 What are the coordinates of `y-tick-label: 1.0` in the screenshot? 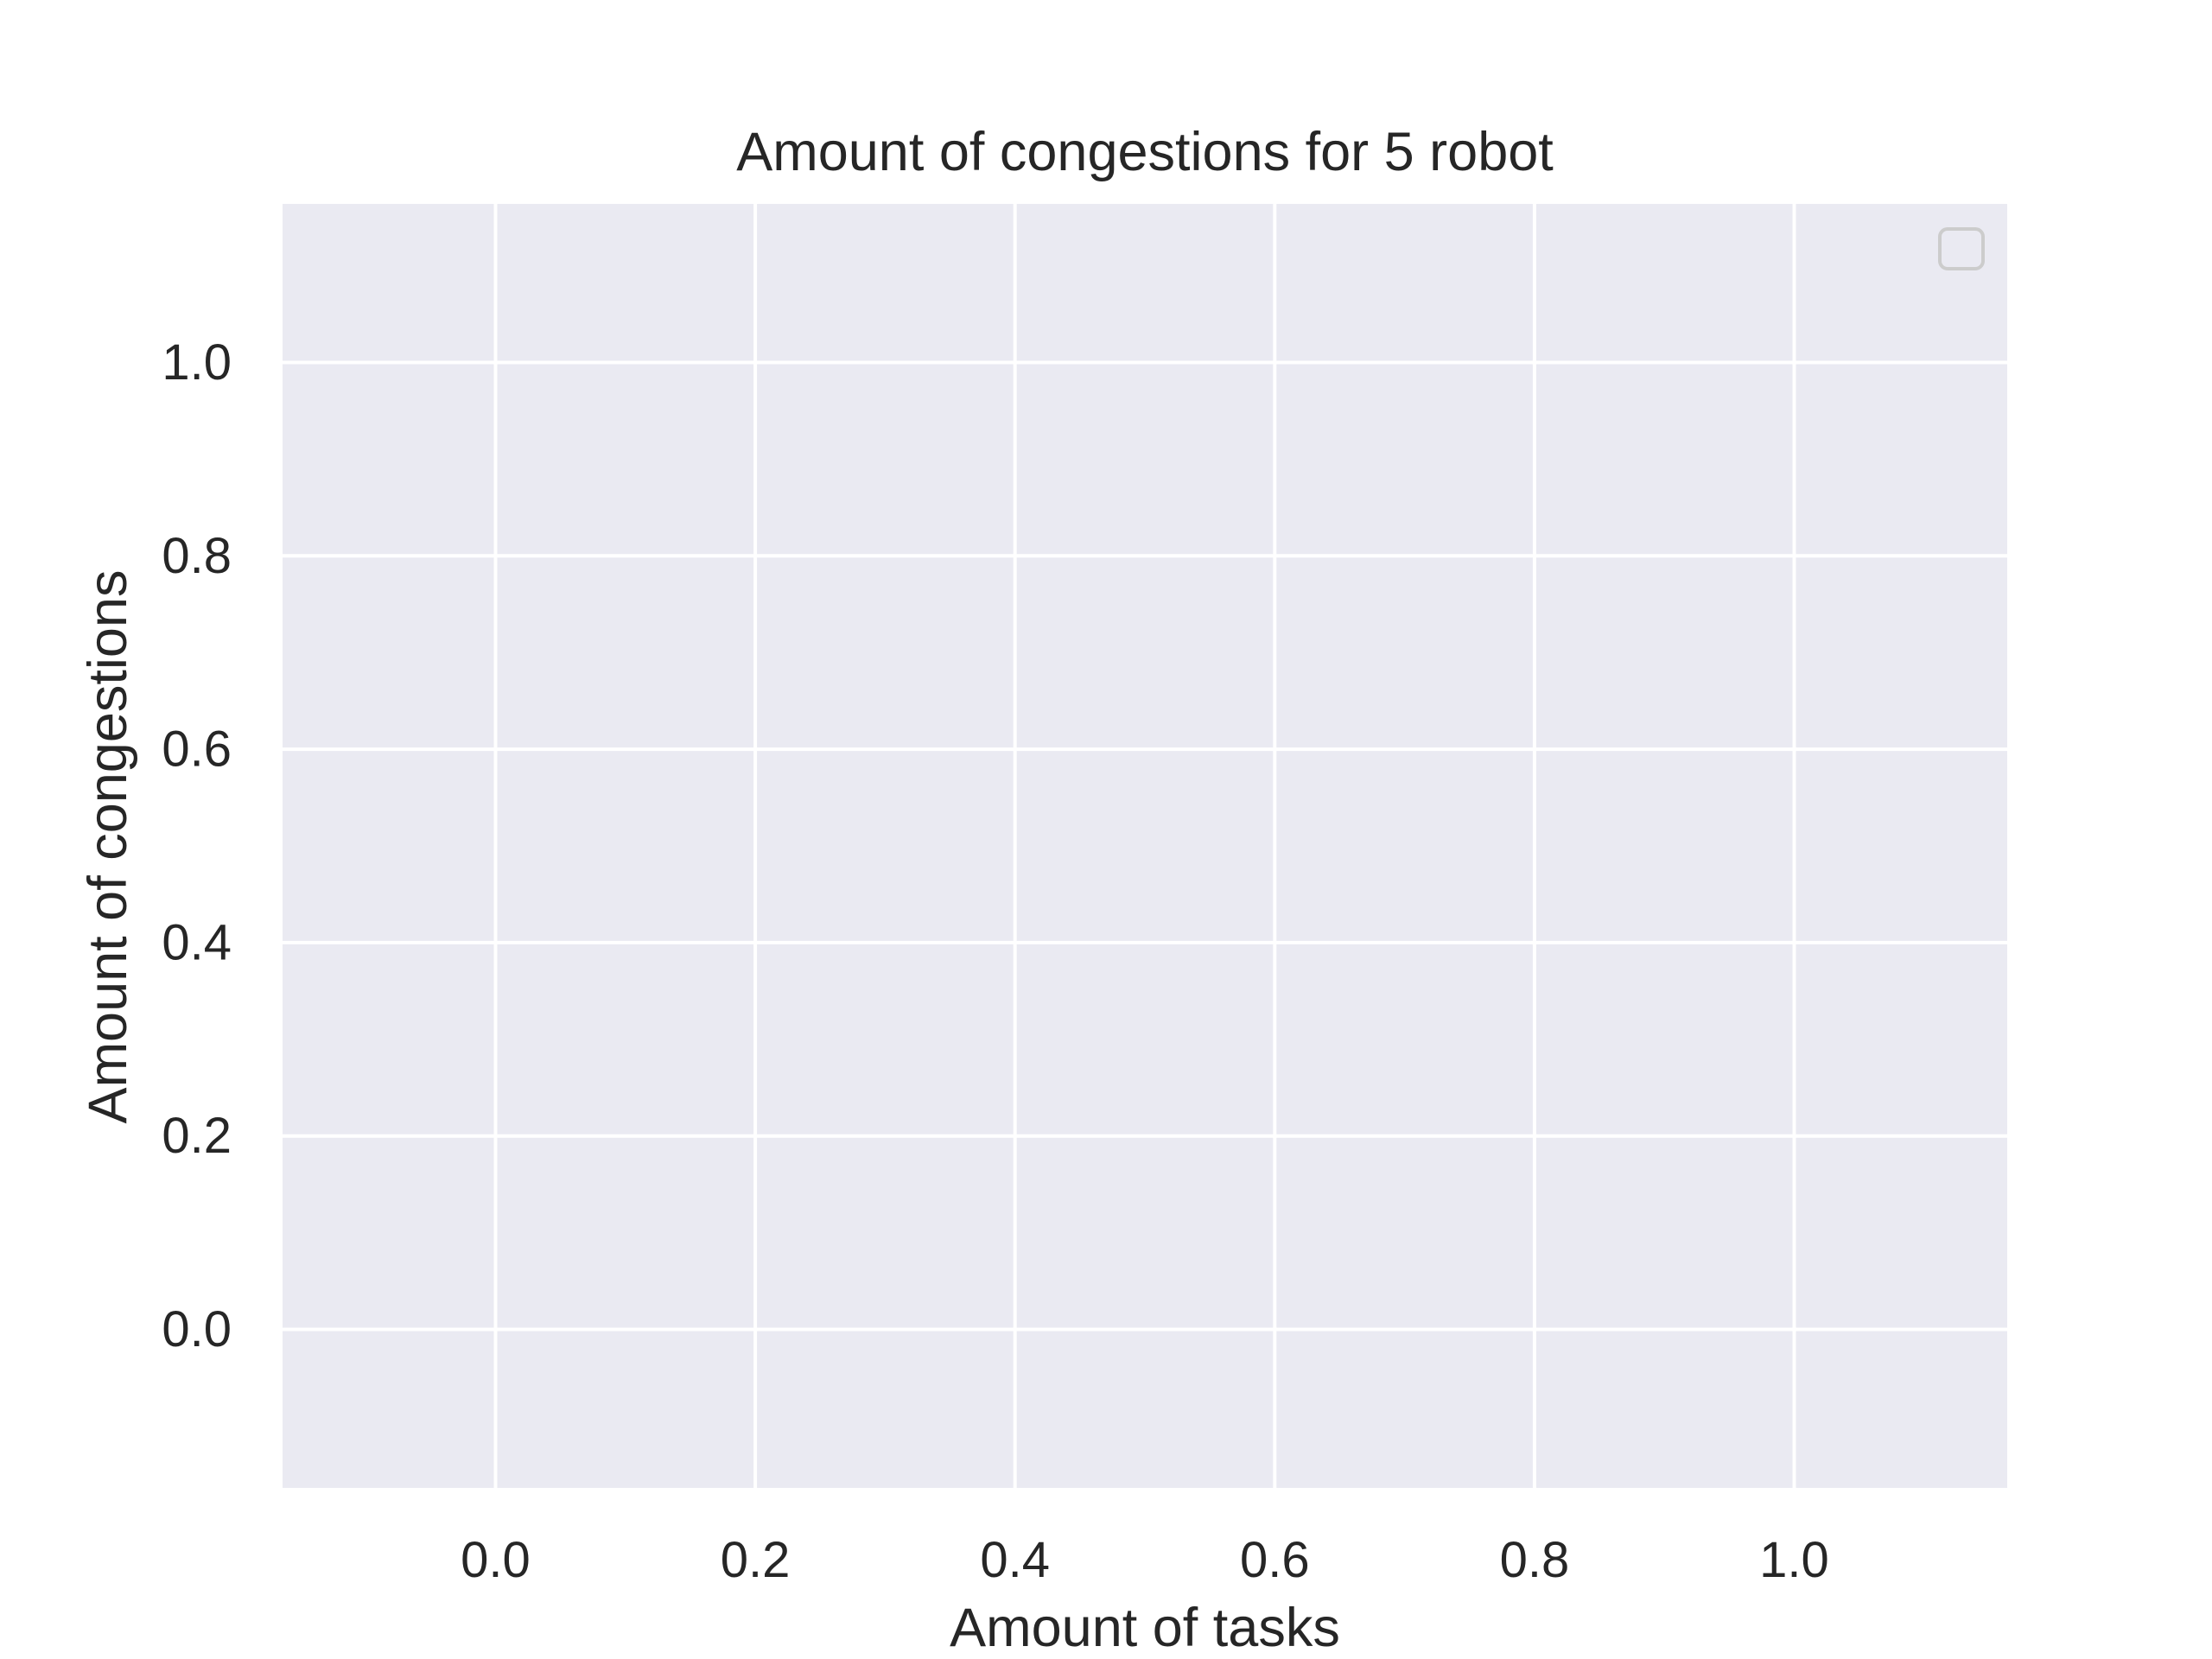 It's located at (197, 362).